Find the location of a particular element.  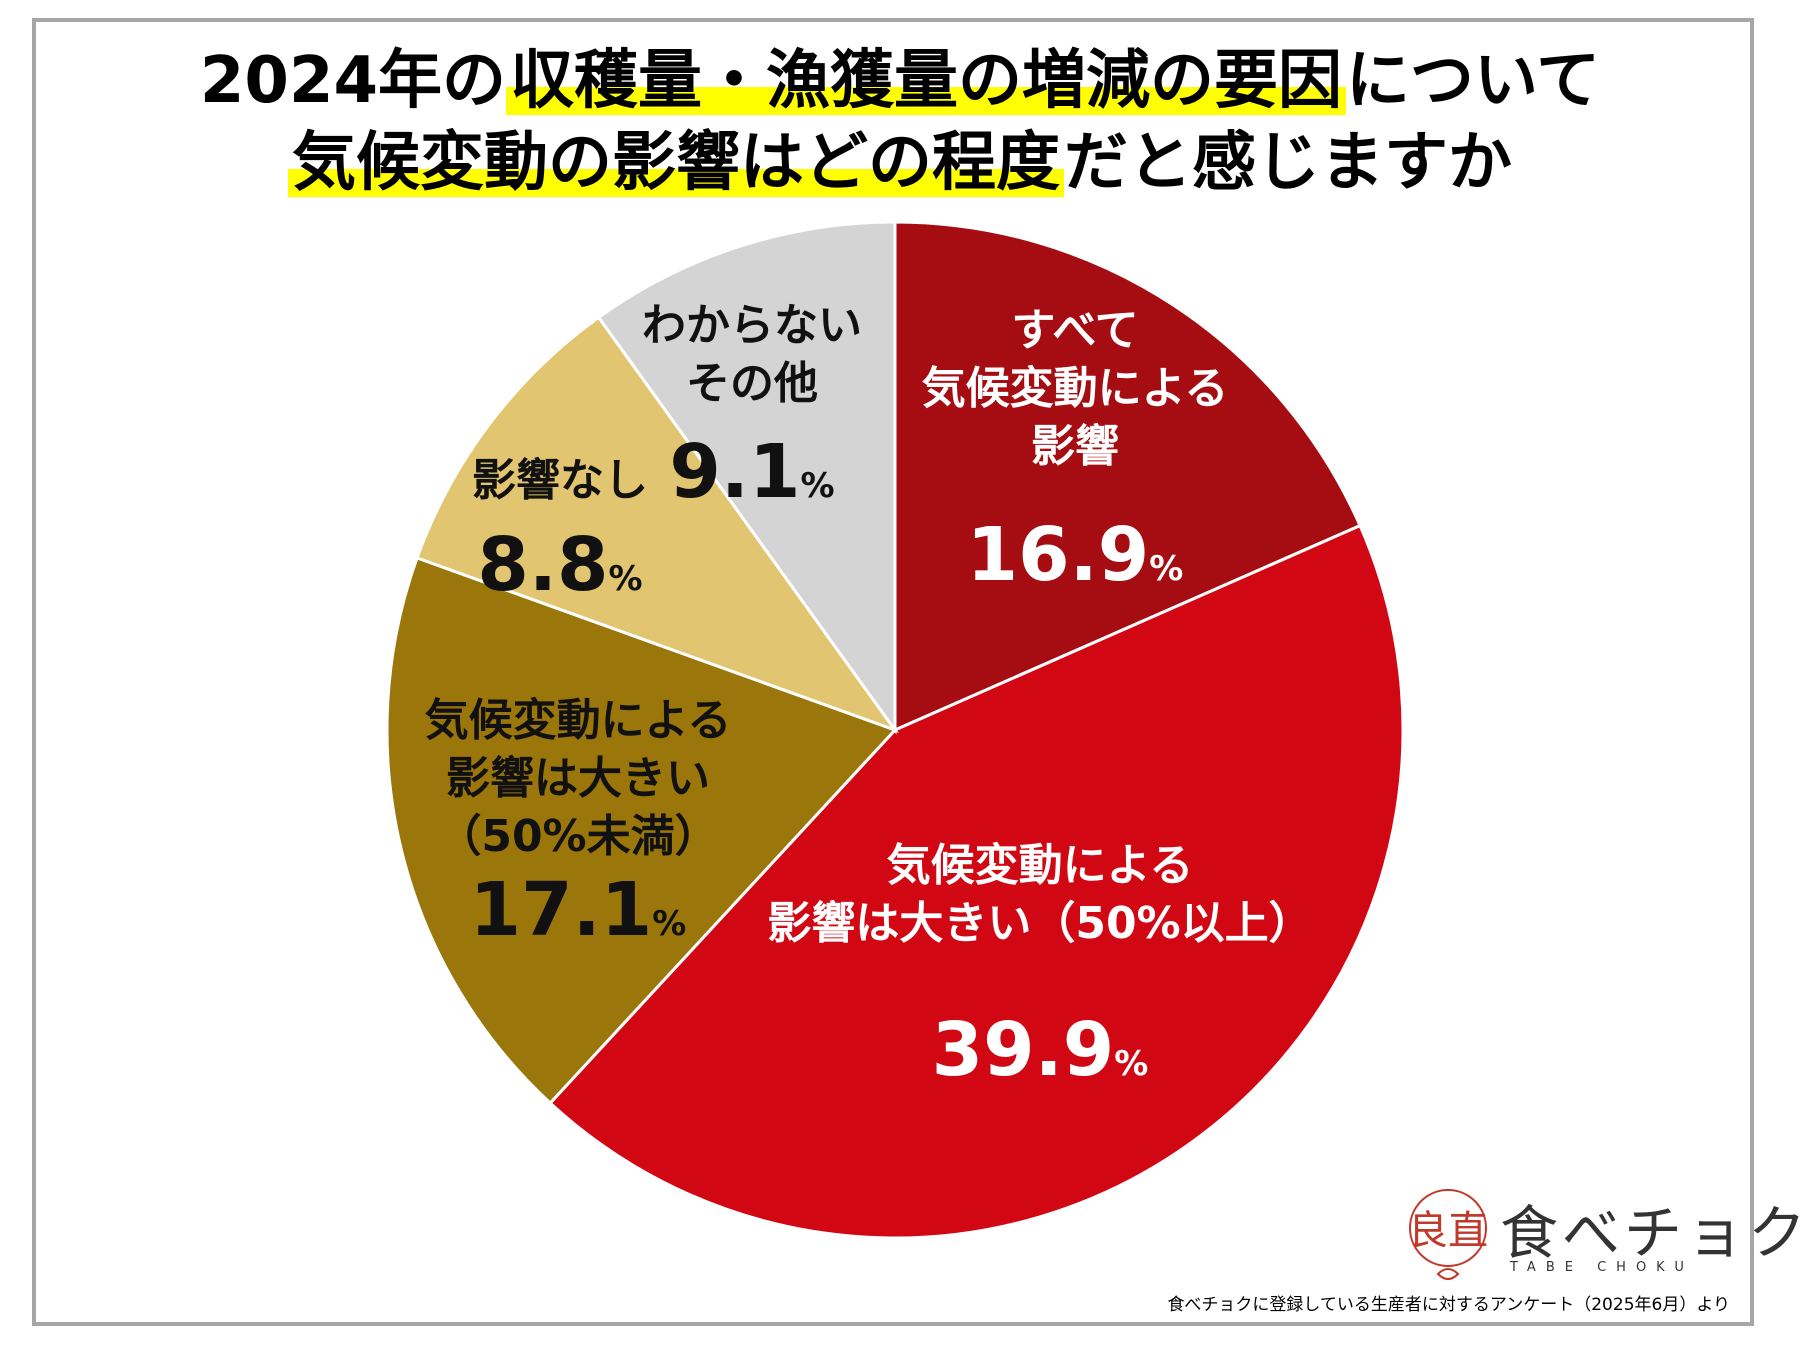

title-line1-suffix: について is located at coordinates (1473, 81).